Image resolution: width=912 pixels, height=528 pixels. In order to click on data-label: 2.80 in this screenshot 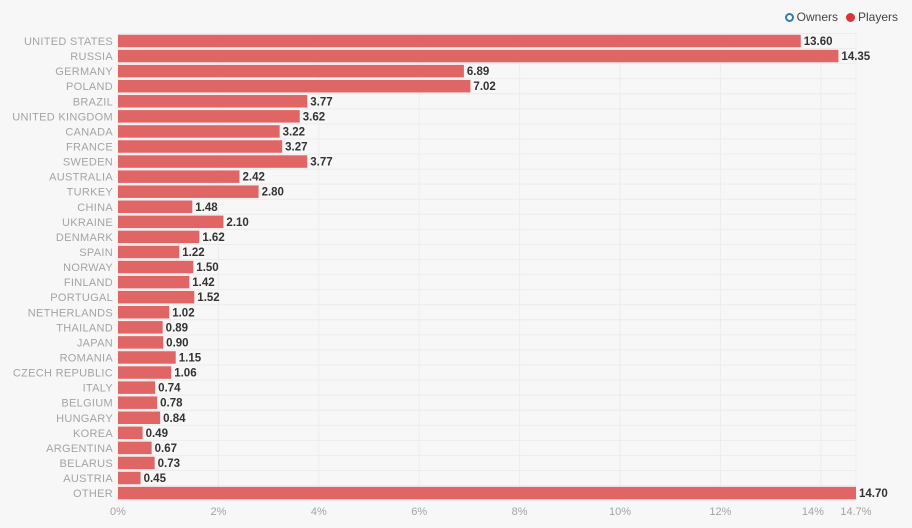, I will do `click(273, 193)`.